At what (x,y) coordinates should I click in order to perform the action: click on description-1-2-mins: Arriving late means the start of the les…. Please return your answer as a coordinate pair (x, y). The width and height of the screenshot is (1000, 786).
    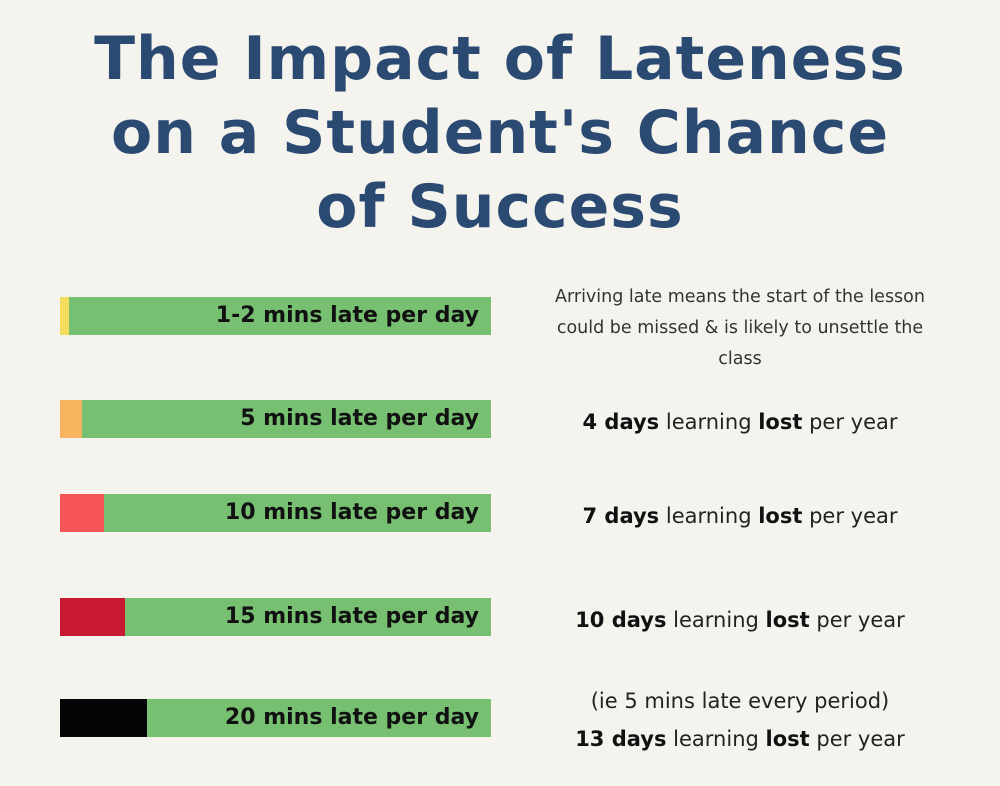
    Looking at the image, I should click on (740, 328).